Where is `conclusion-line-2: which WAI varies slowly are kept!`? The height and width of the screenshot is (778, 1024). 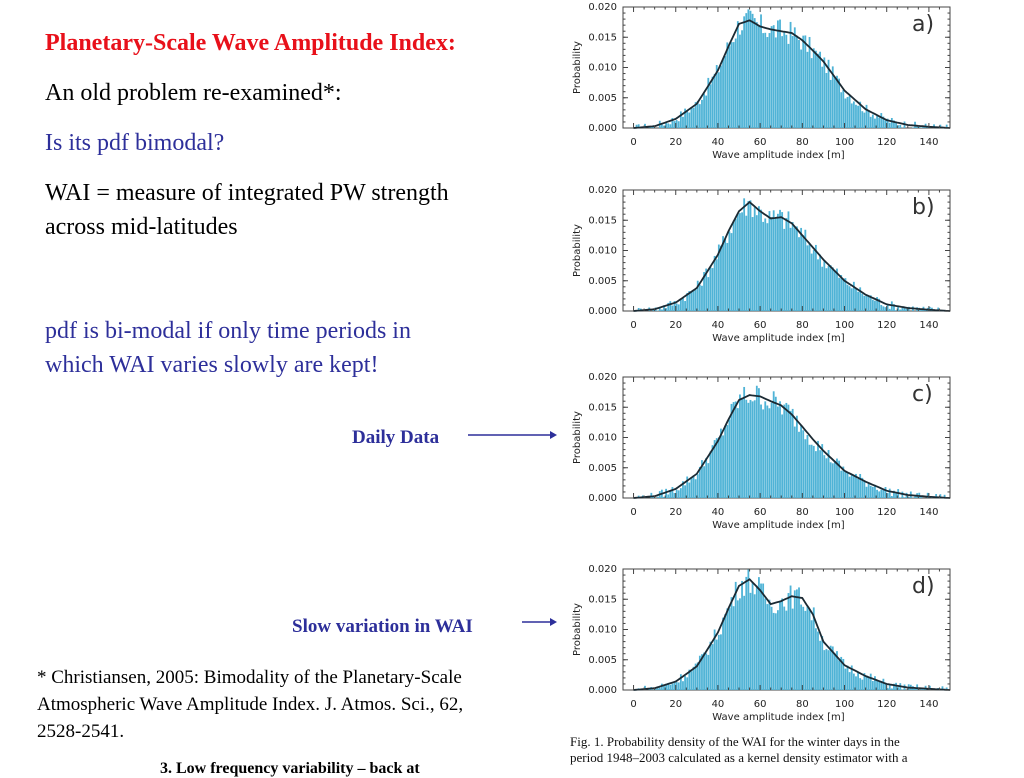 conclusion-line-2: which WAI varies slowly are kept! is located at coordinates (211, 365).